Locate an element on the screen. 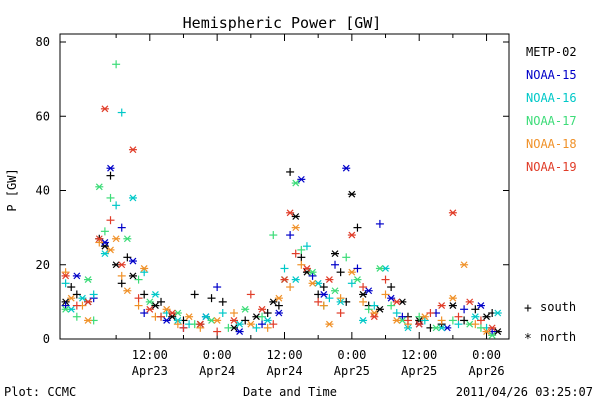 The image size is (600, 400). x-axis-label: Date and Time is located at coordinates (290, 392).